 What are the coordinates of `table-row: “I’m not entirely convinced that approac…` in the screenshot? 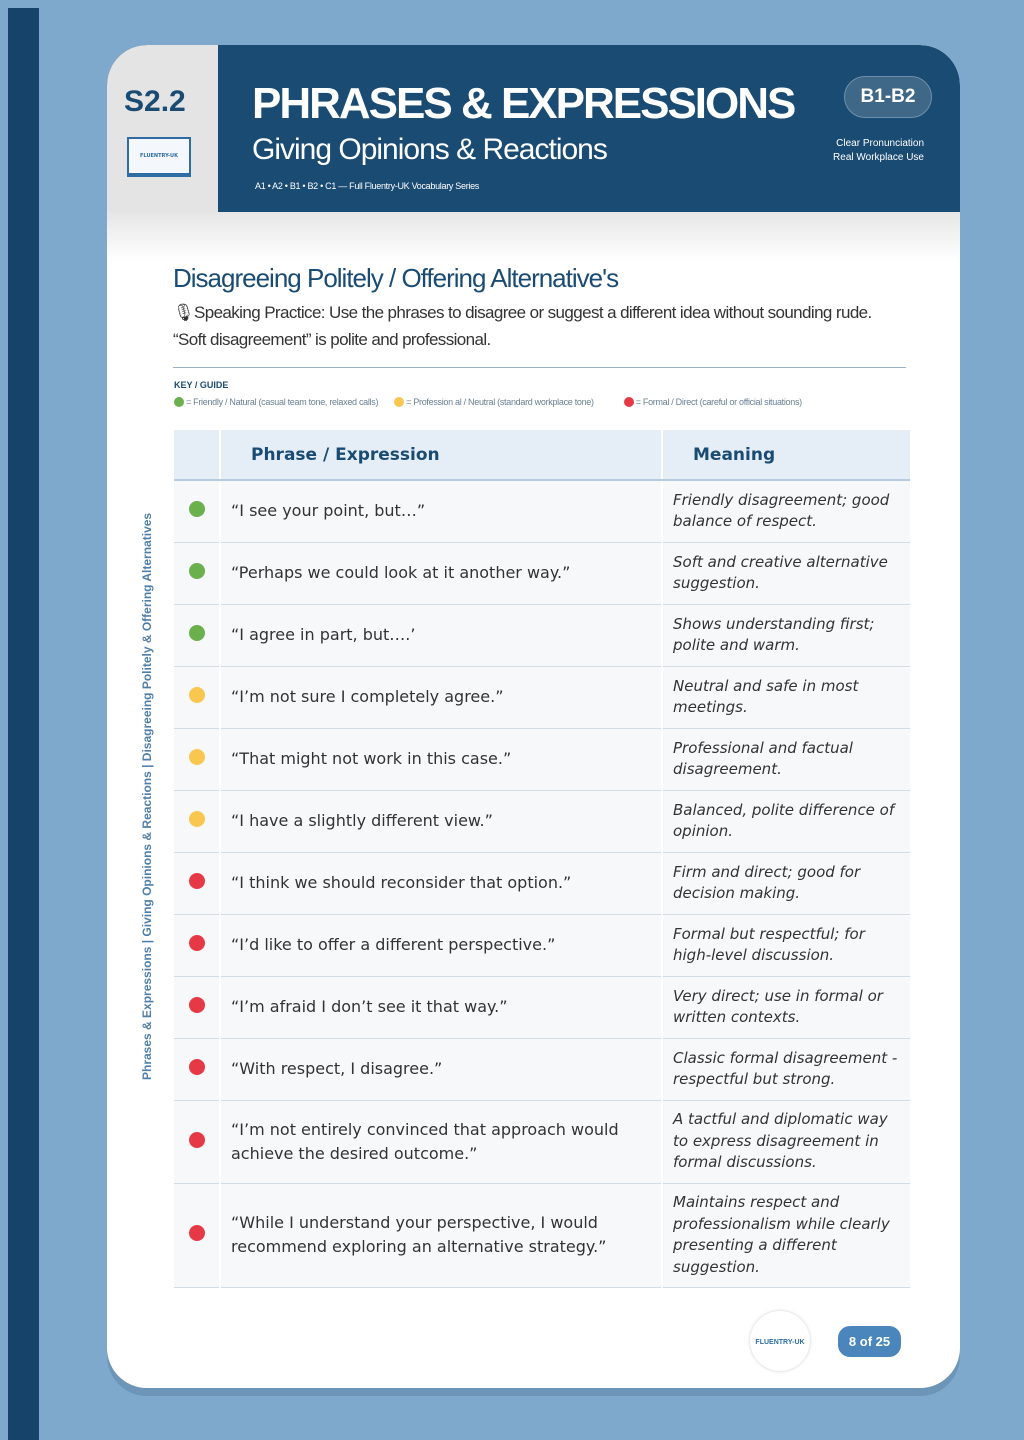 It's located at (542, 1142).